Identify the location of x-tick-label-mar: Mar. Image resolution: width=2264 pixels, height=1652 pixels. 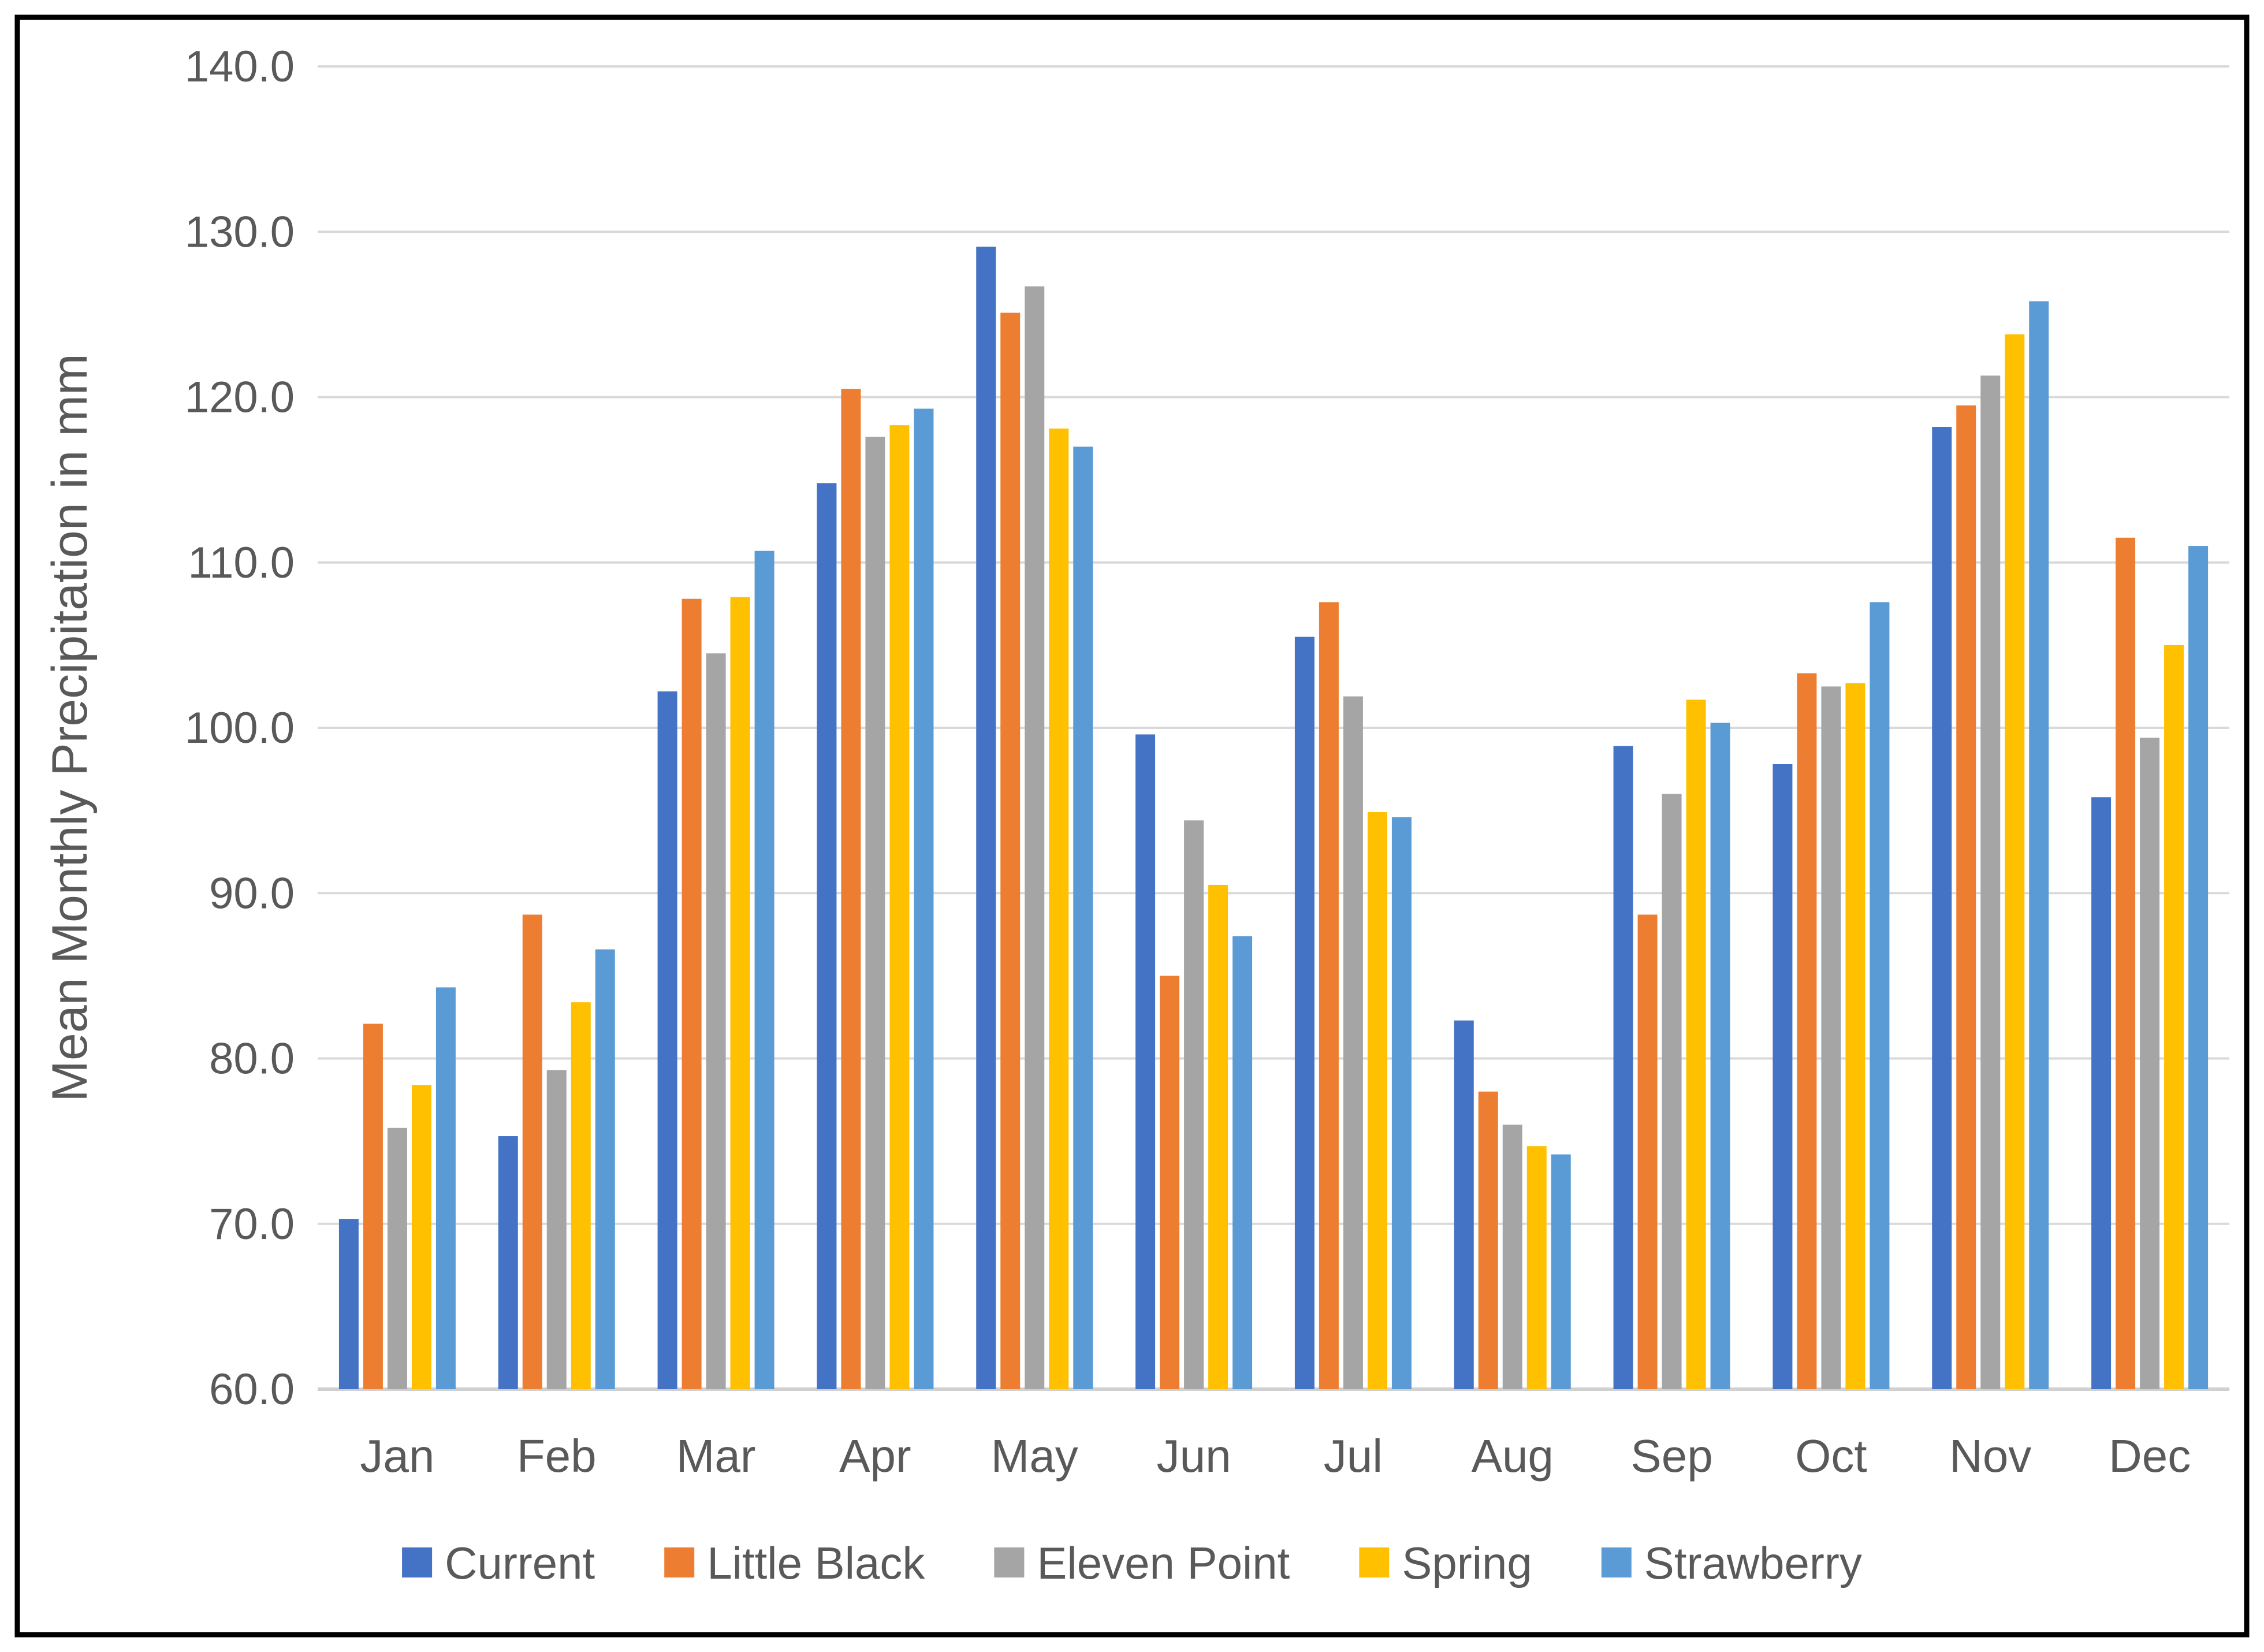
(716, 1456).